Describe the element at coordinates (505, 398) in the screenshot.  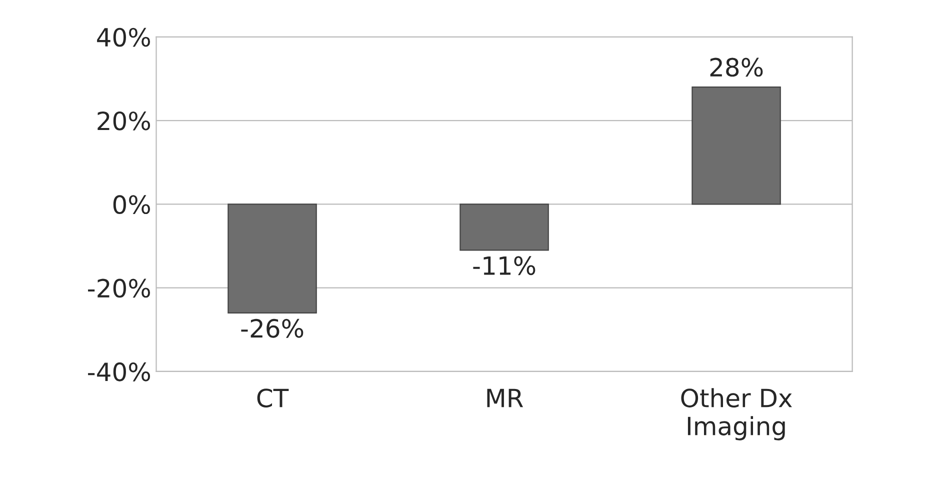
I see `x-tick-label: MR` at that location.